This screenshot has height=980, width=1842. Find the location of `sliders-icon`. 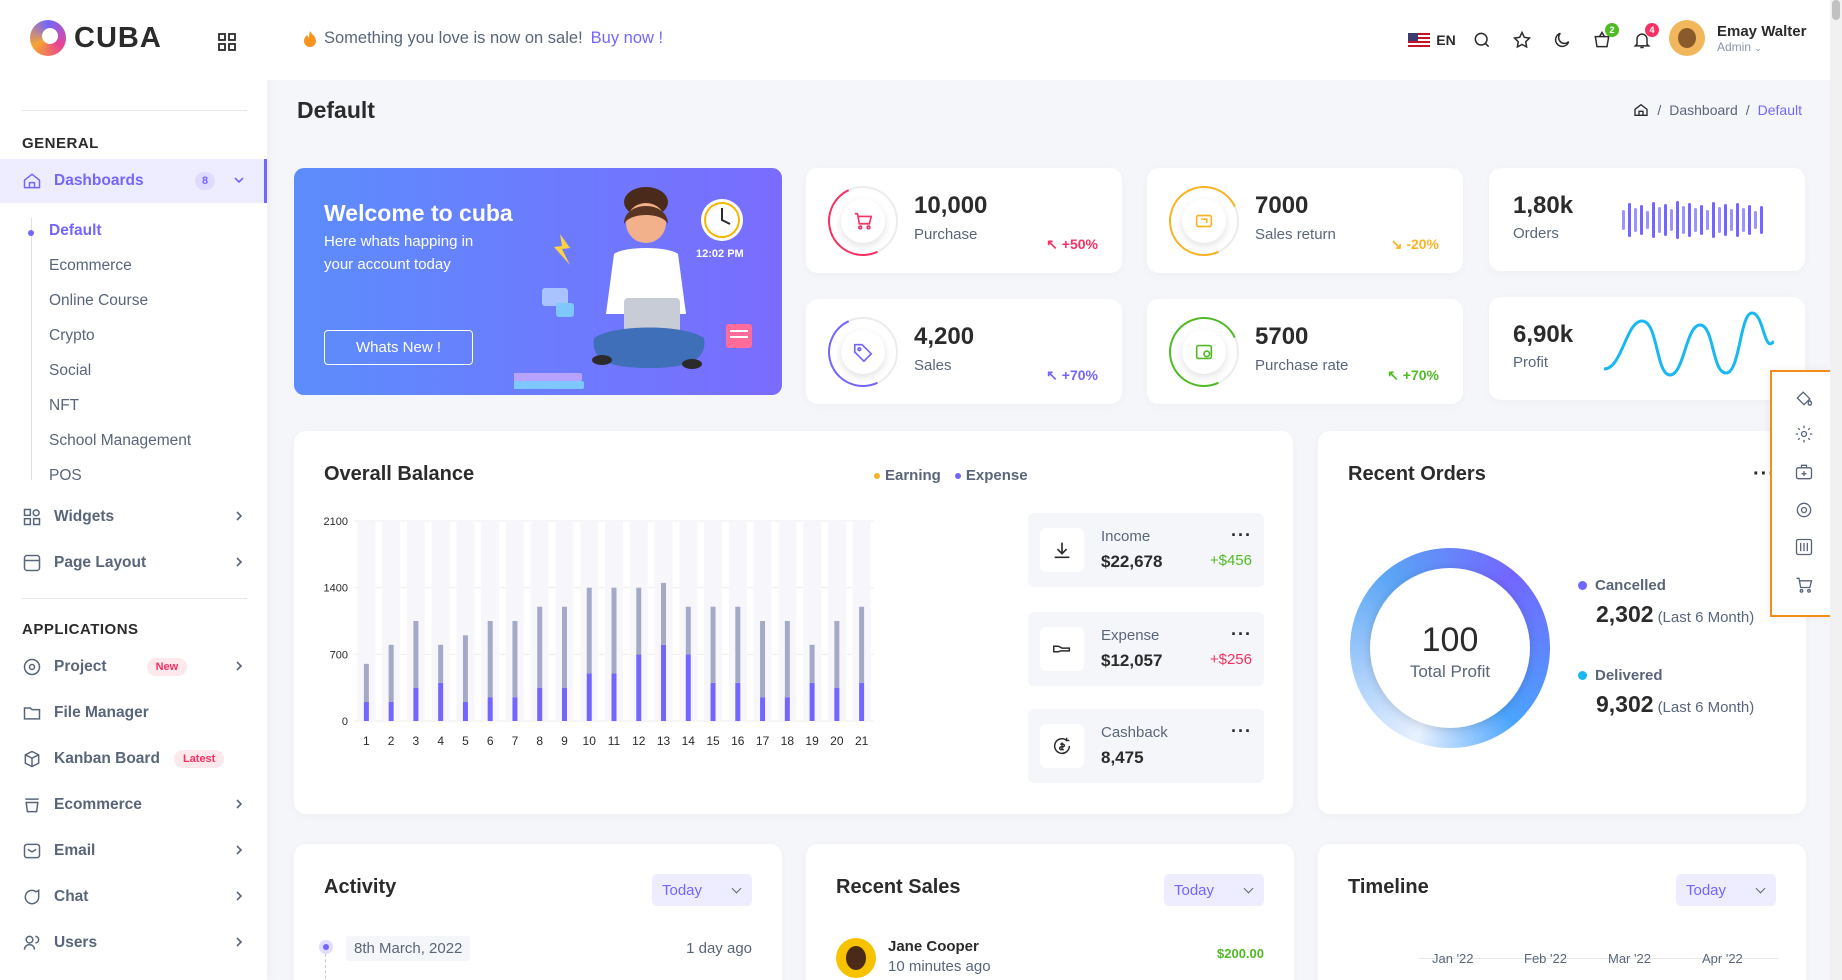

sliders-icon is located at coordinates (1804, 547).